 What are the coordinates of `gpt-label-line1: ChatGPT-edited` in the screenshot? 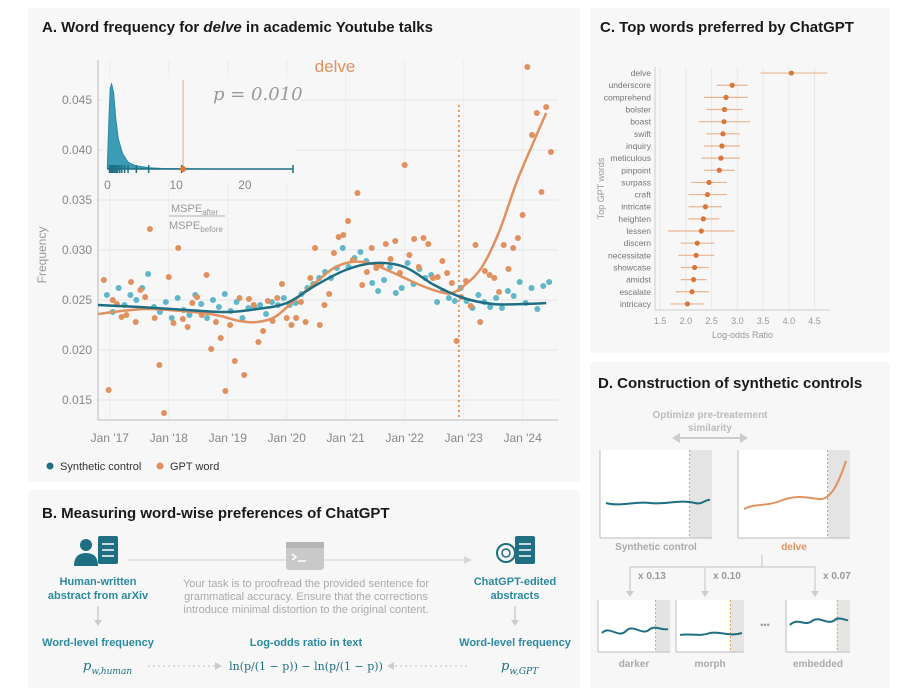 It's located at (515, 582).